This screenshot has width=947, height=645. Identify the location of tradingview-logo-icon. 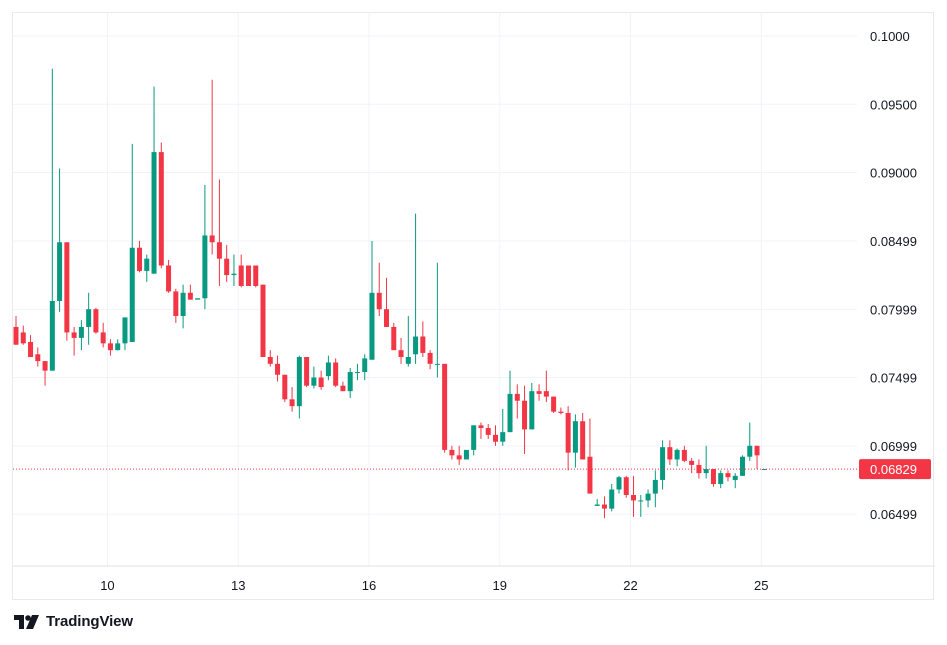
(26, 621).